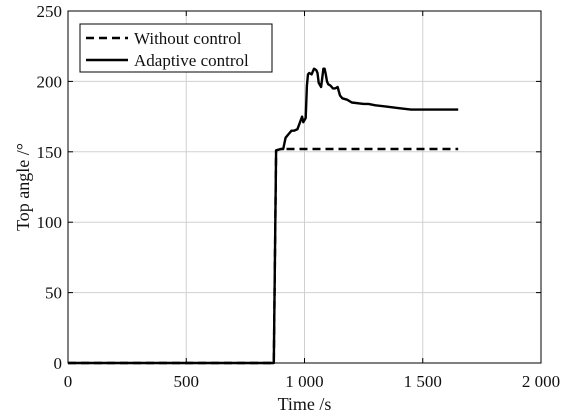 The image size is (563, 416). I want to click on x-tick-label: 500, so click(187, 381).